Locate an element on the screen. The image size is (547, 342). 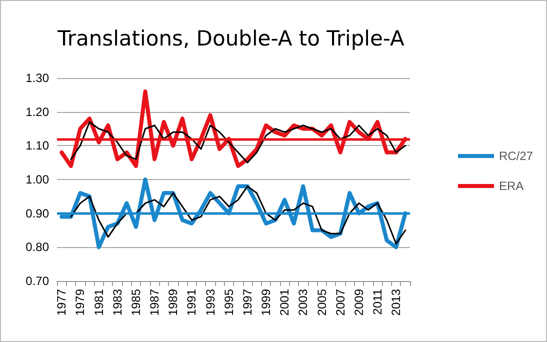
chart-title: Translations, Double-A to Triple-A is located at coordinates (231, 38).